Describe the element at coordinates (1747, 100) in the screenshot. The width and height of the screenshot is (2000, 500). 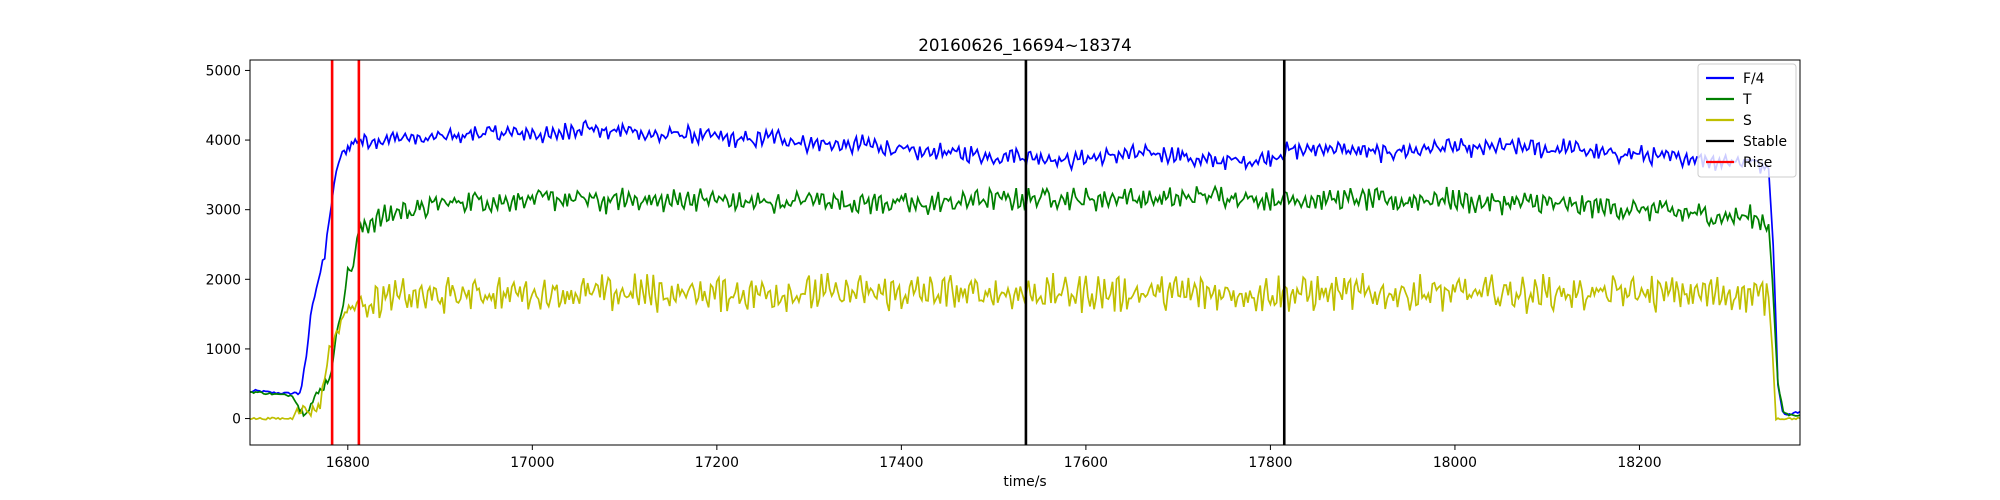
I see `legend-label-t: T` at that location.